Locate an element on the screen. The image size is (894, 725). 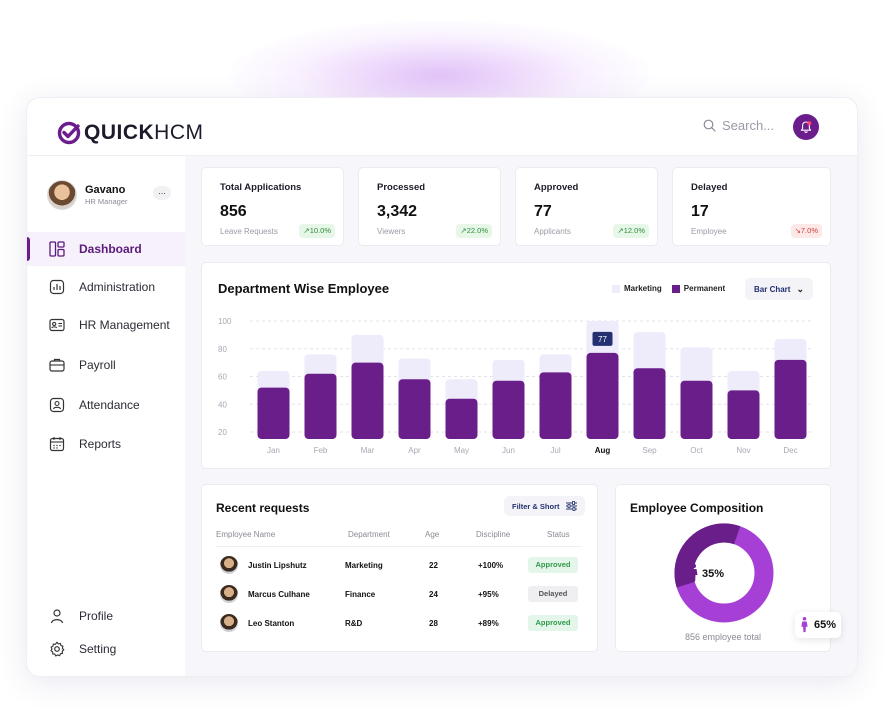
sidebar-item-reports: Reports is located at coordinates (106, 444).